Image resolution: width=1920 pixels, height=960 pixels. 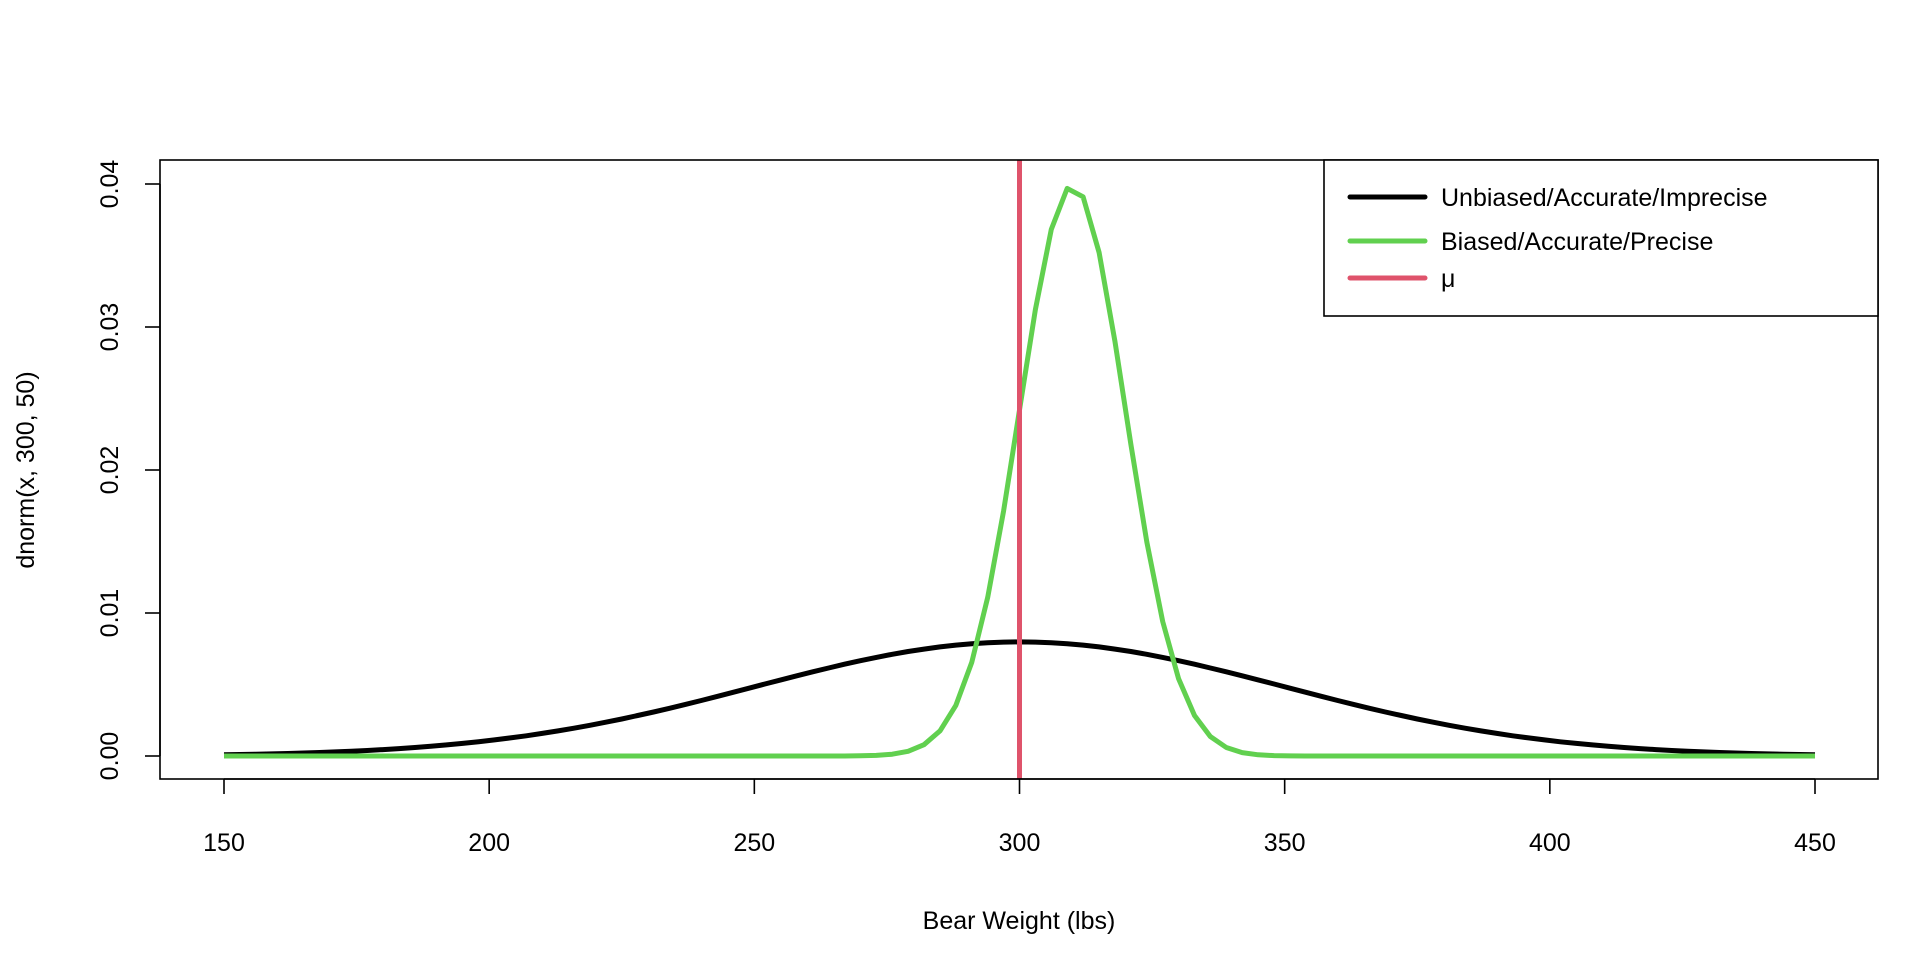 What do you see at coordinates (1019, 817) in the screenshot?
I see `x-axis: 150 200 250 300 350 400 450` at bounding box center [1019, 817].